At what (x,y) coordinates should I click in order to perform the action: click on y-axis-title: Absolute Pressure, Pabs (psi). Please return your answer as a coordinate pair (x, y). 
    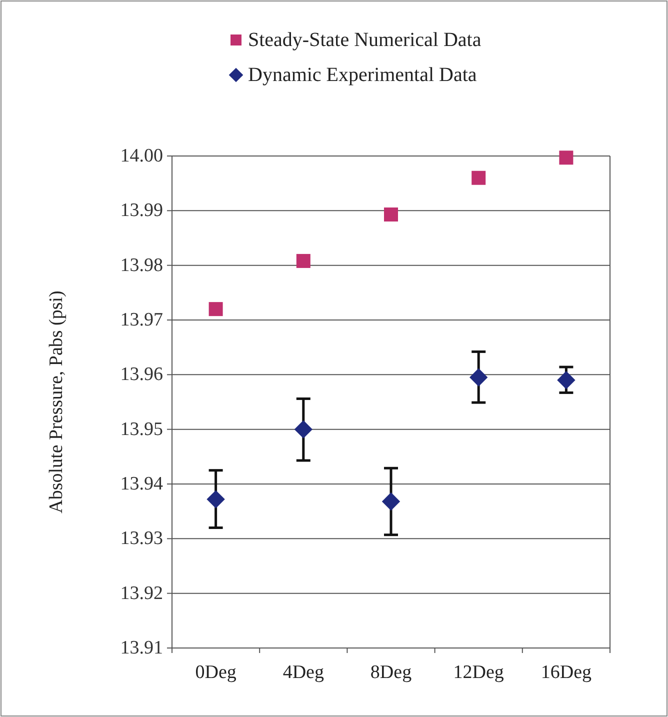
    Looking at the image, I should click on (56, 402).